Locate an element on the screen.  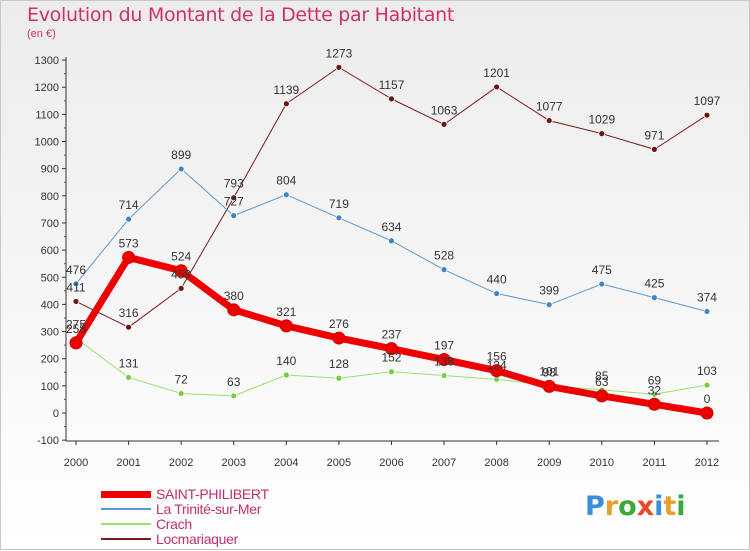
data-label-locmariaquer: 1063 is located at coordinates (444, 110).